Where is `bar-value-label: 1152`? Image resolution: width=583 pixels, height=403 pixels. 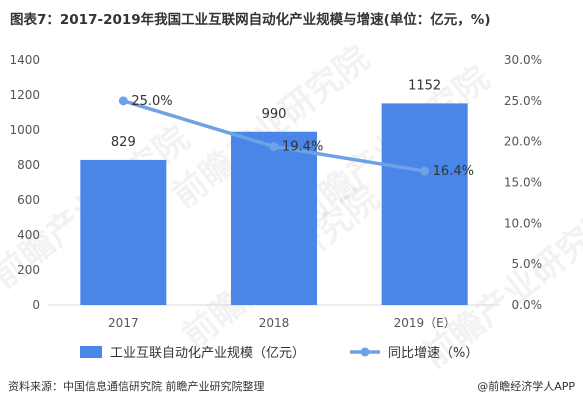 bar-value-label: 1152 is located at coordinates (424, 85).